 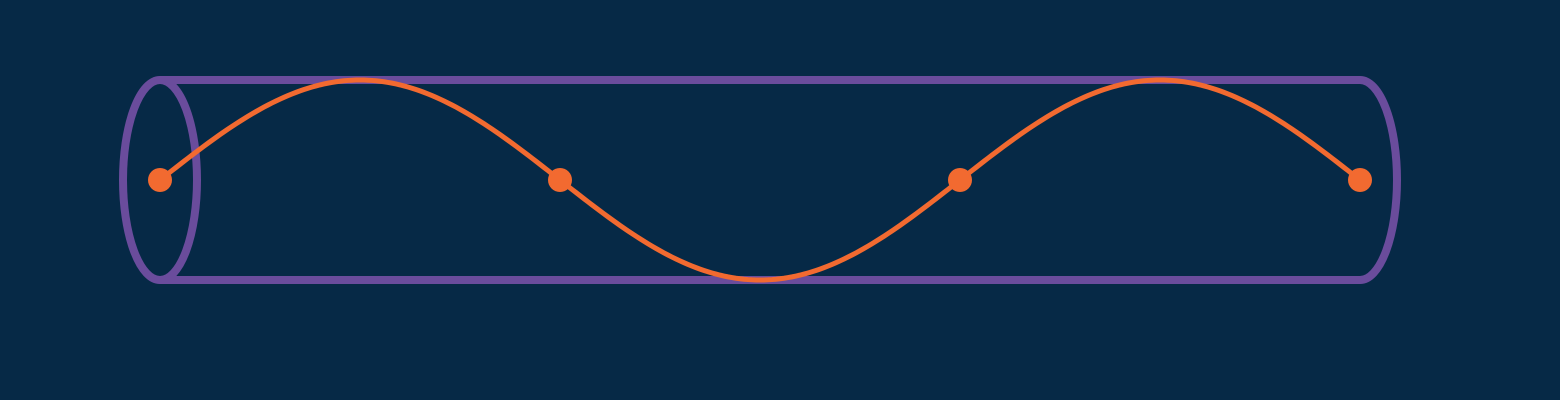 I want to click on cylinder-right-end, so click(x=1380, y=180).